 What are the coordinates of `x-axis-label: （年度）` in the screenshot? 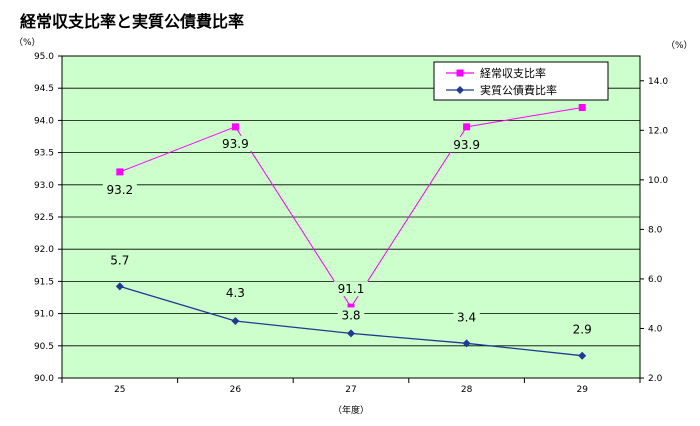 It's located at (351, 410).